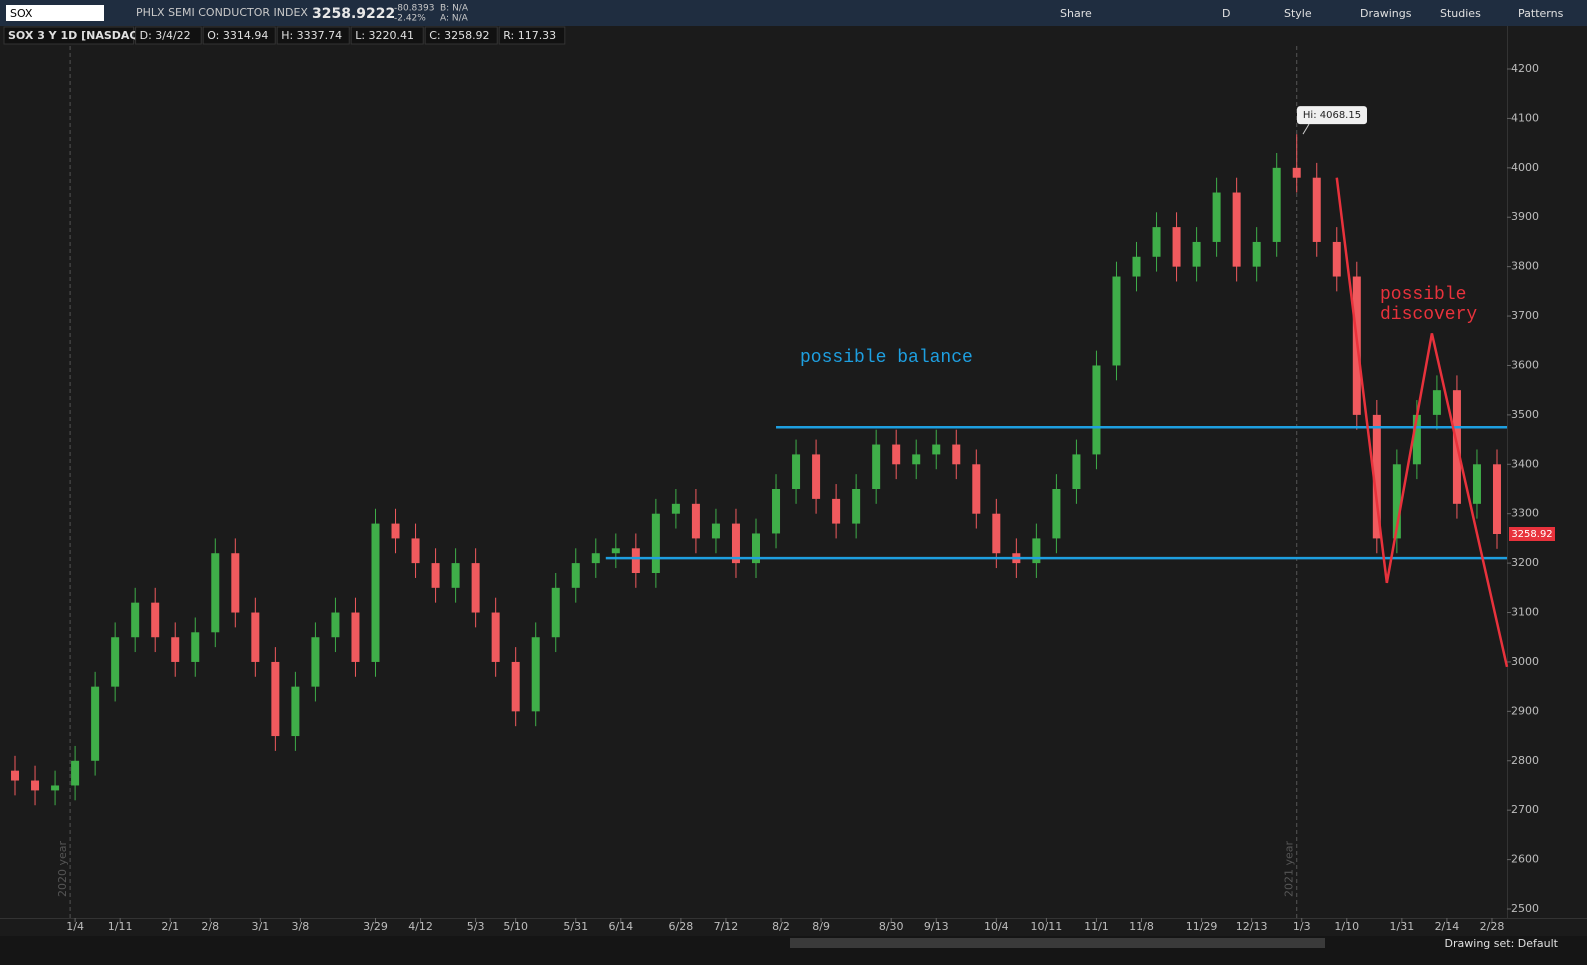  Describe the element at coordinates (120, 926) in the screenshot. I see `x-tick-label: 1/11` at that location.